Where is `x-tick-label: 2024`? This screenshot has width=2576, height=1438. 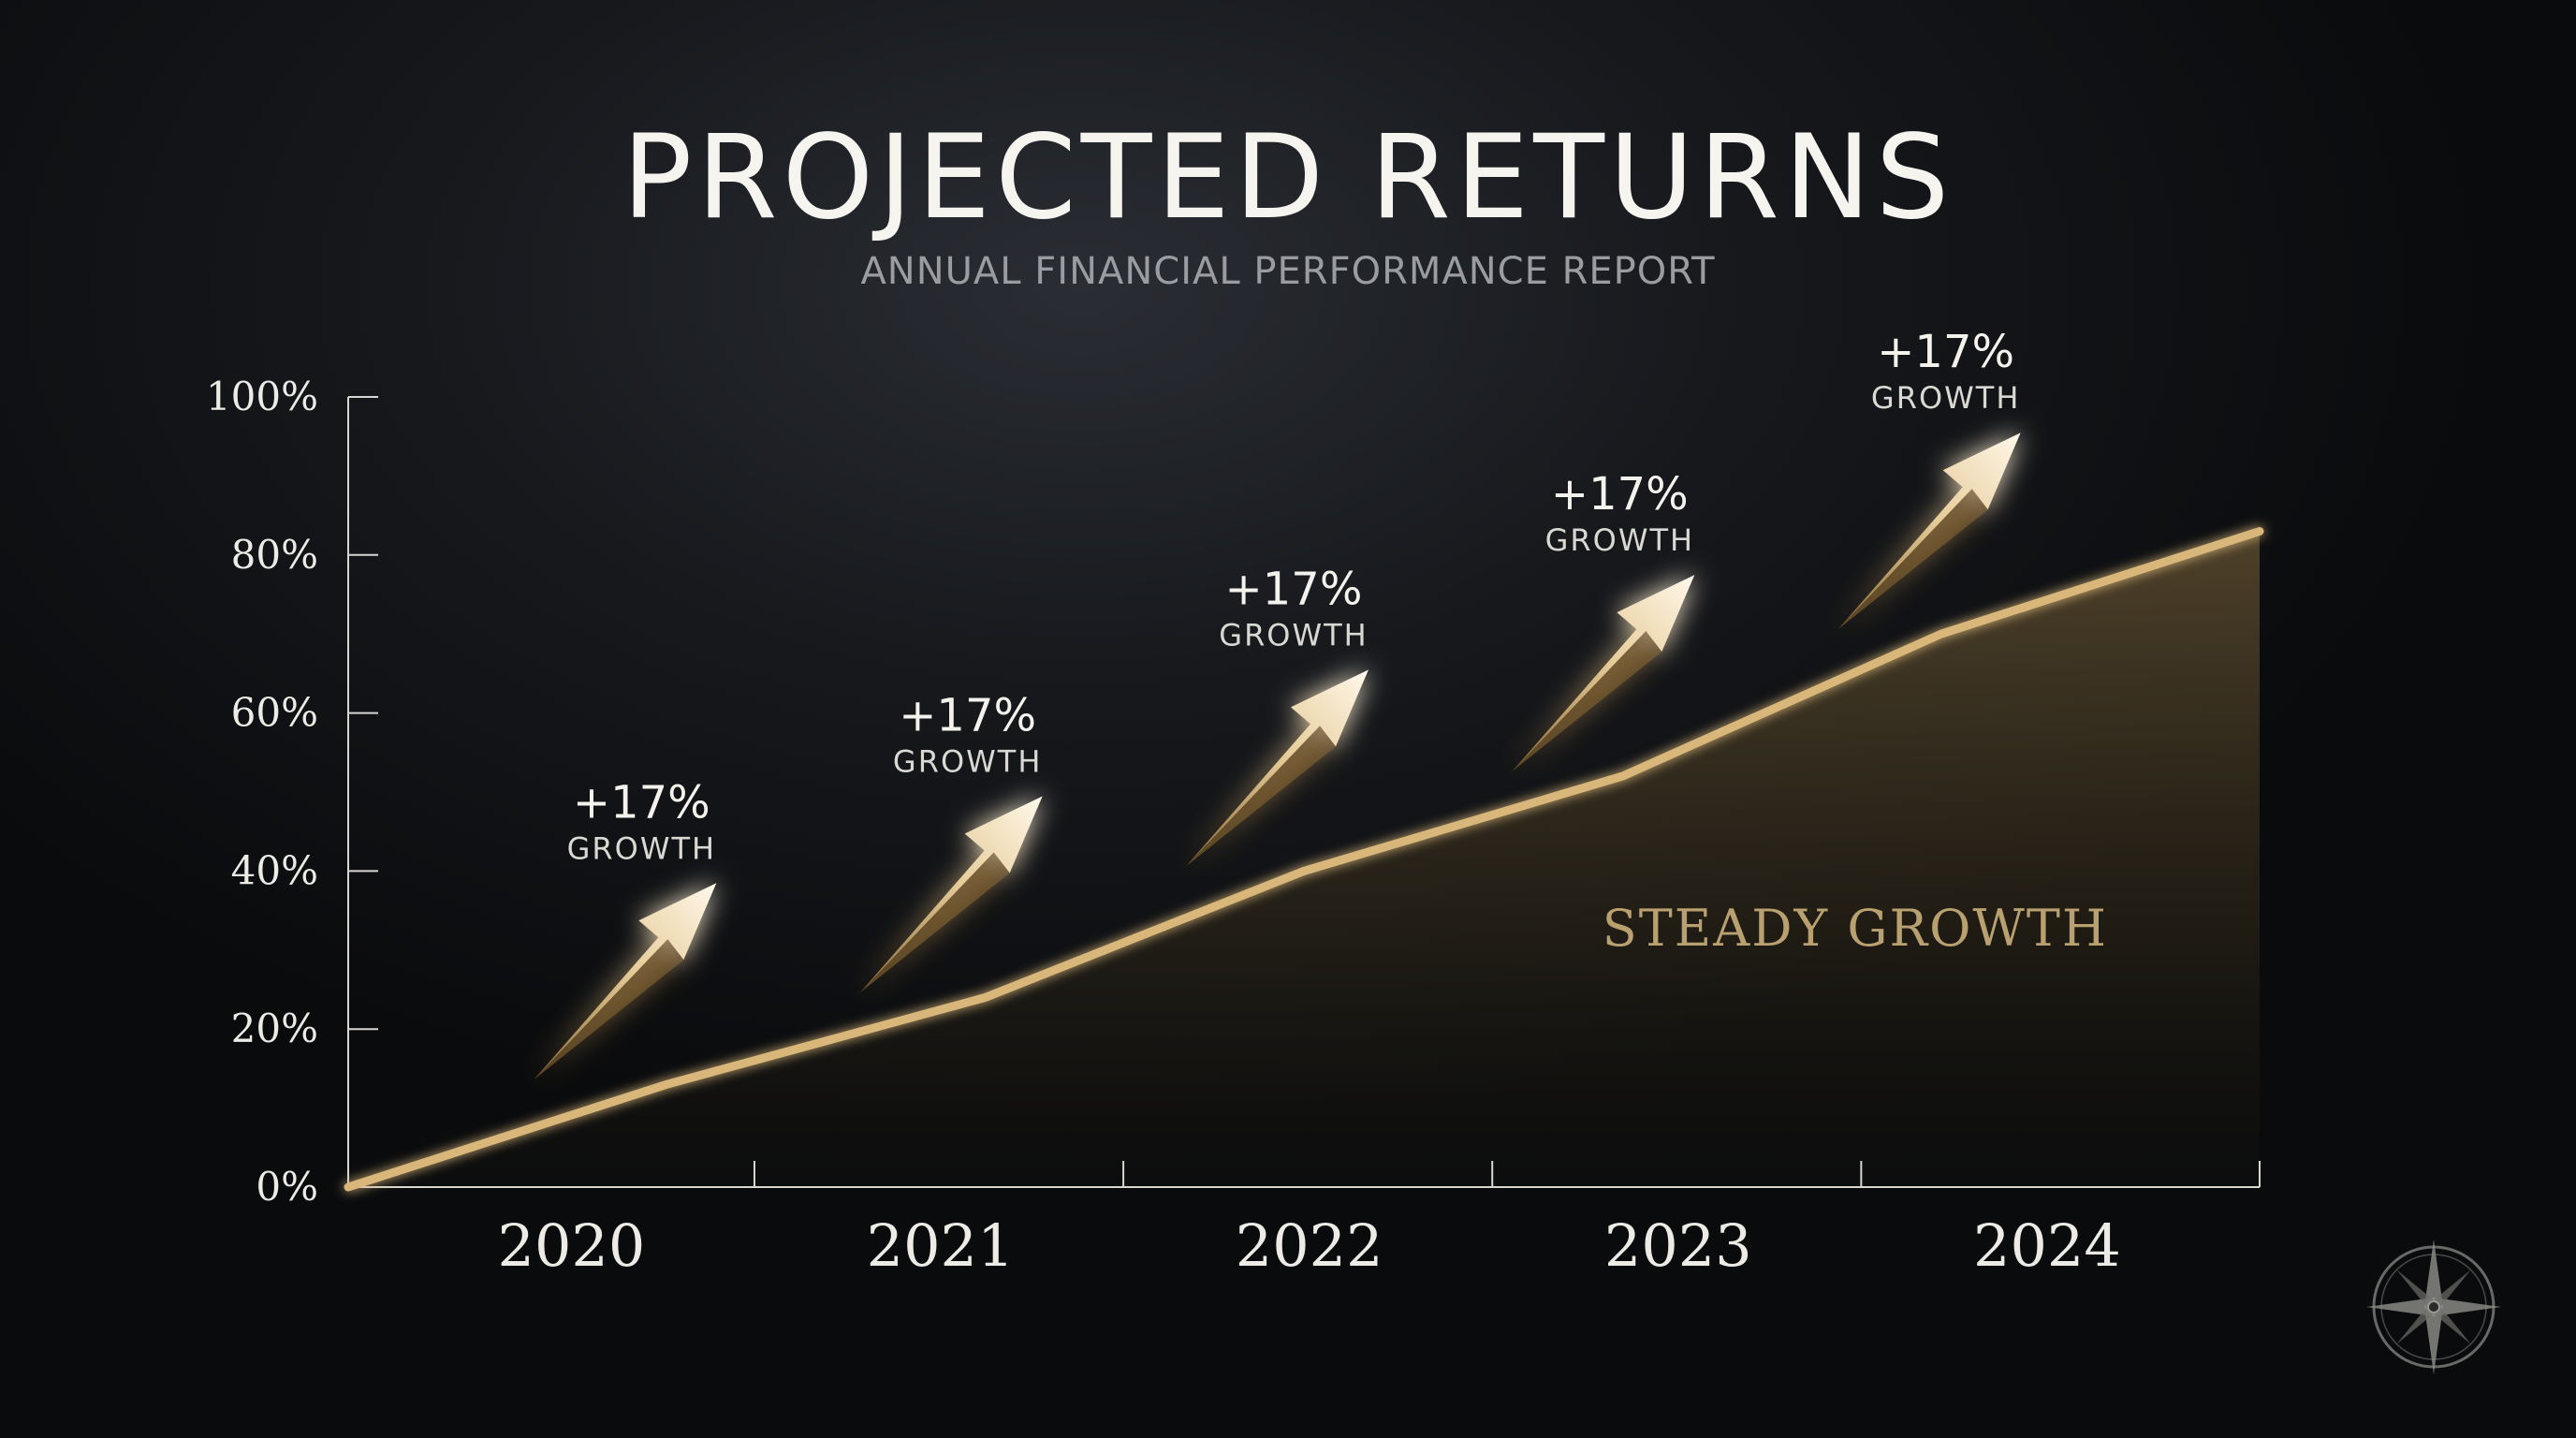 x-tick-label: 2024 is located at coordinates (2047, 1245).